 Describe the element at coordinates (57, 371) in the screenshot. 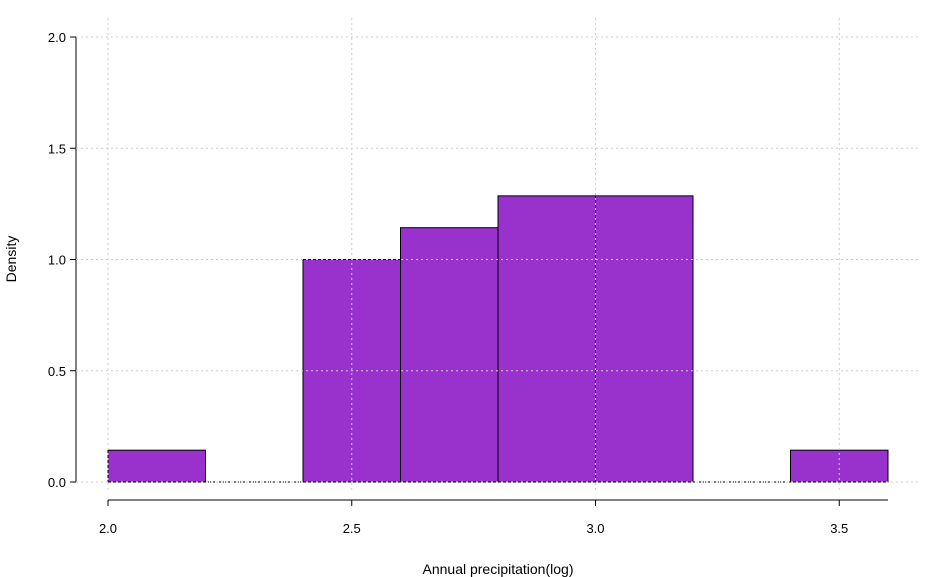

I see `y-tick-label: 0.5` at that location.